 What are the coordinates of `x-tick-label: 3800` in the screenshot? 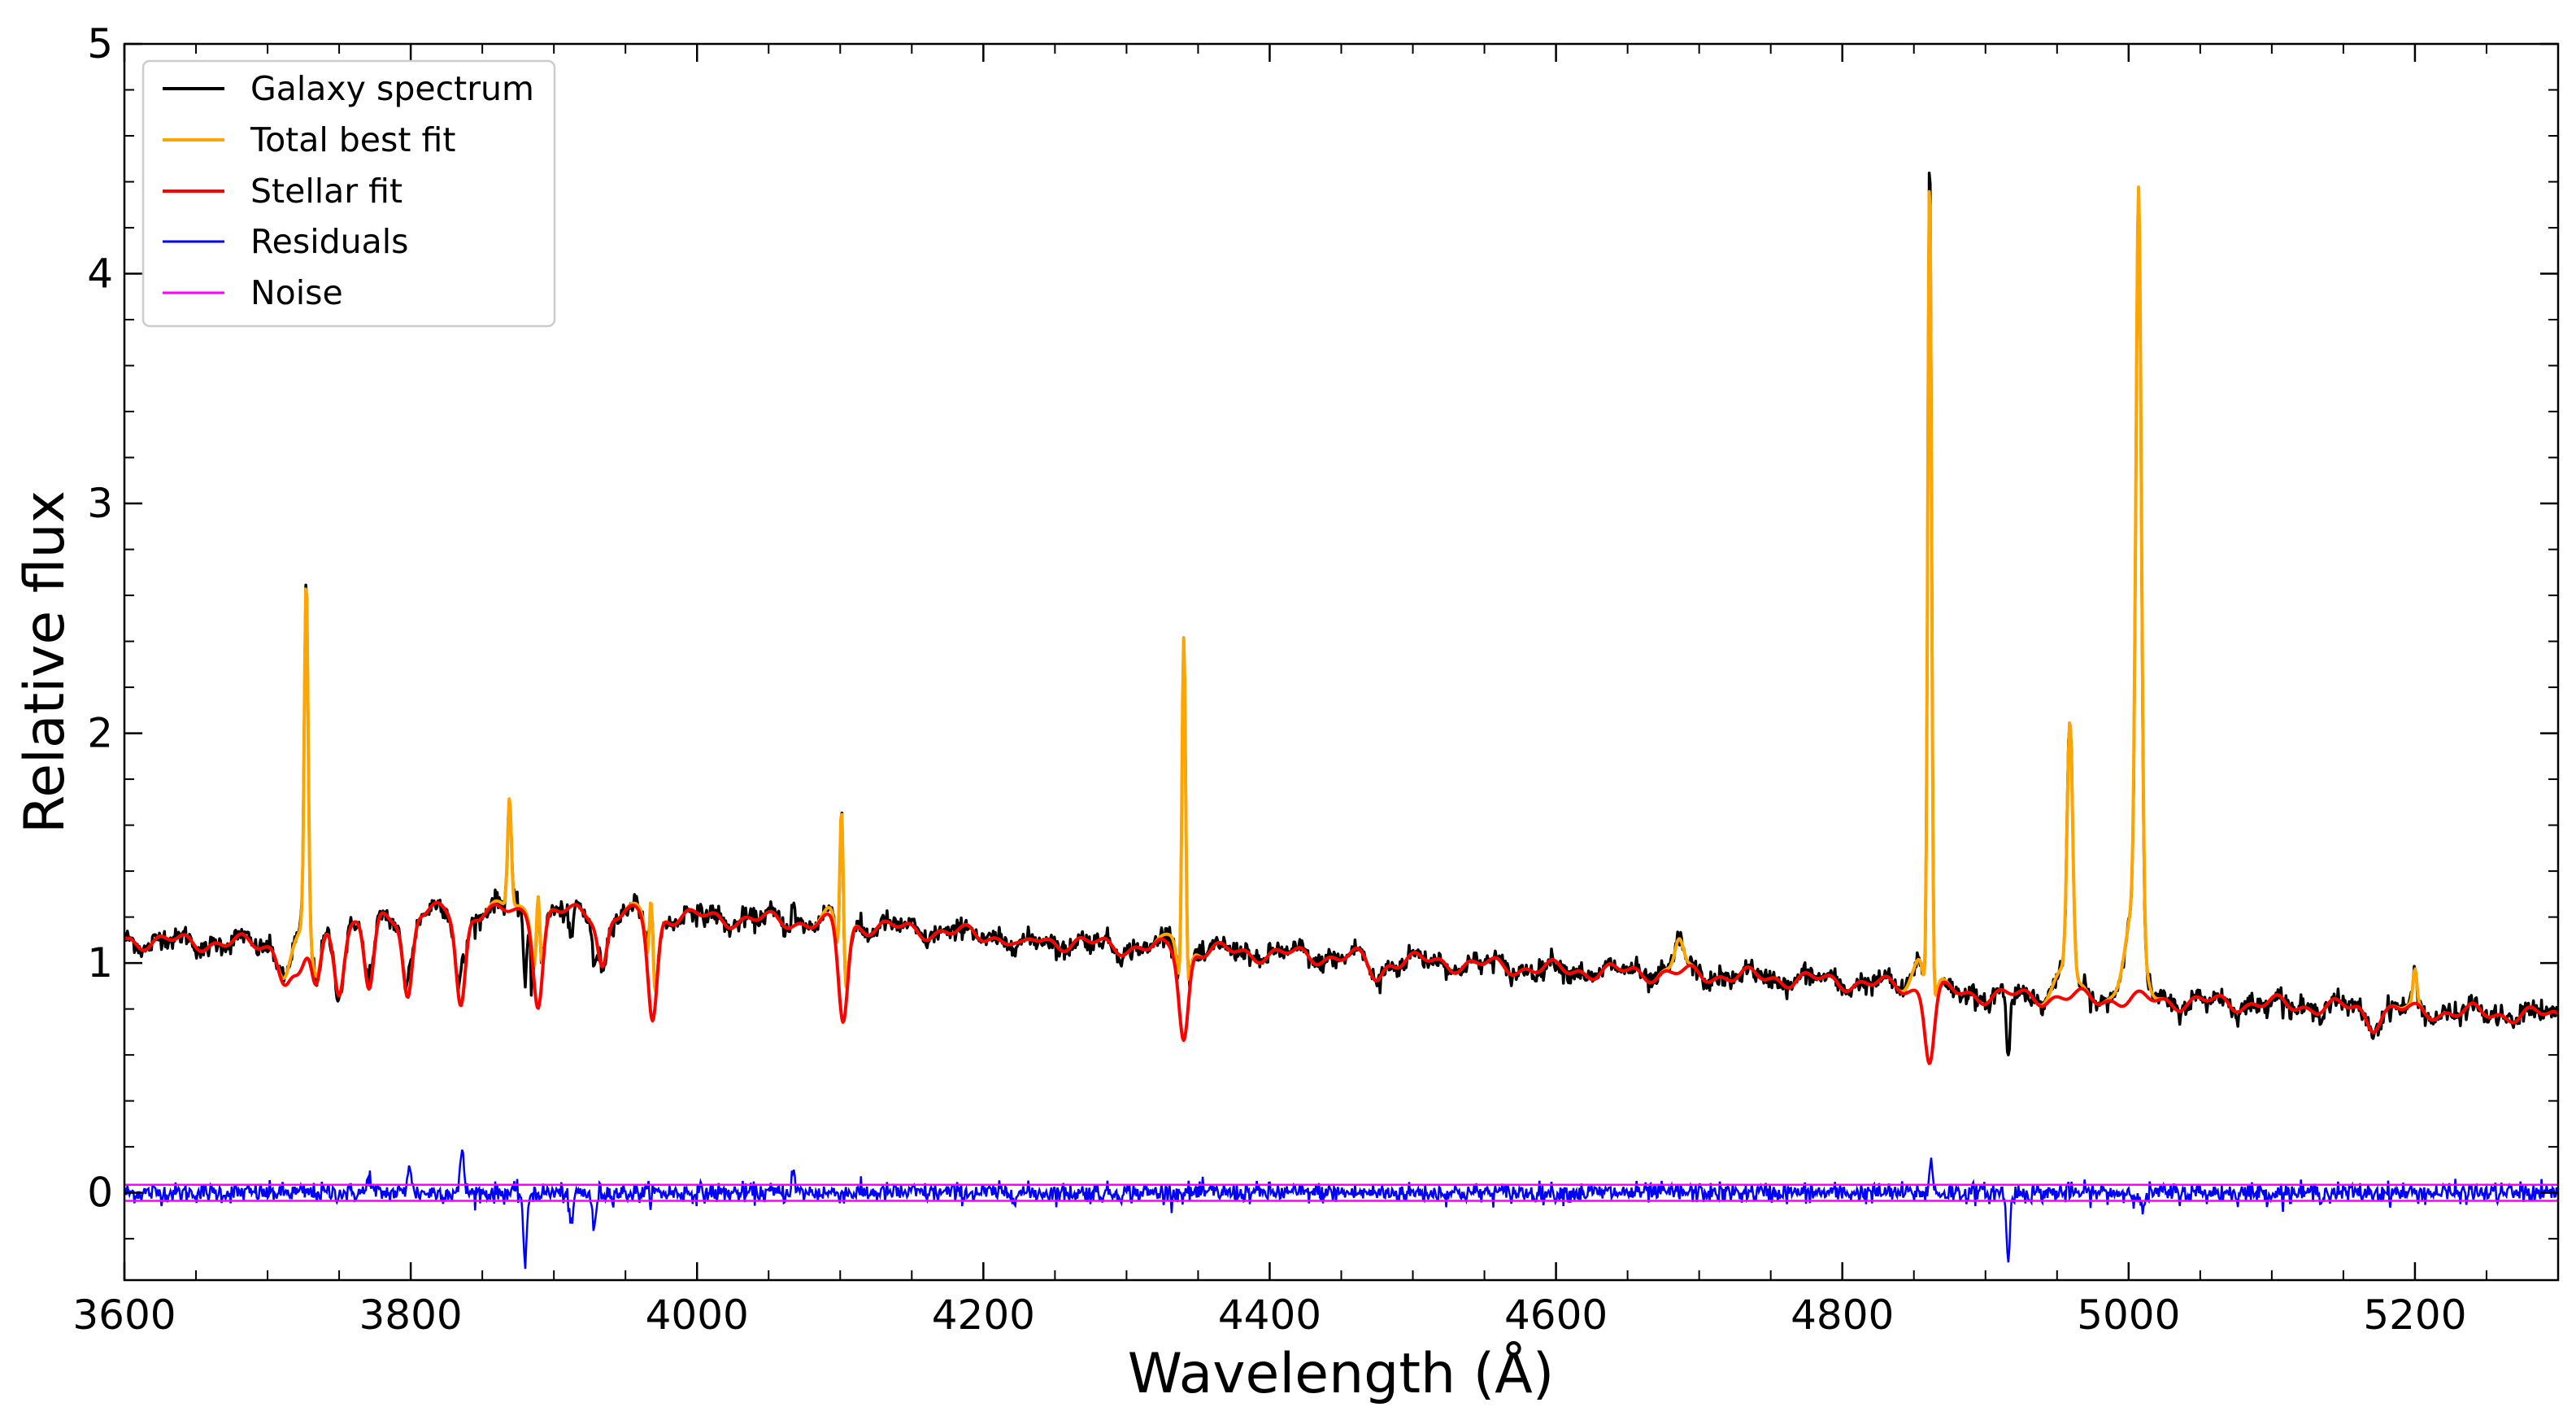 It's located at (411, 1315).